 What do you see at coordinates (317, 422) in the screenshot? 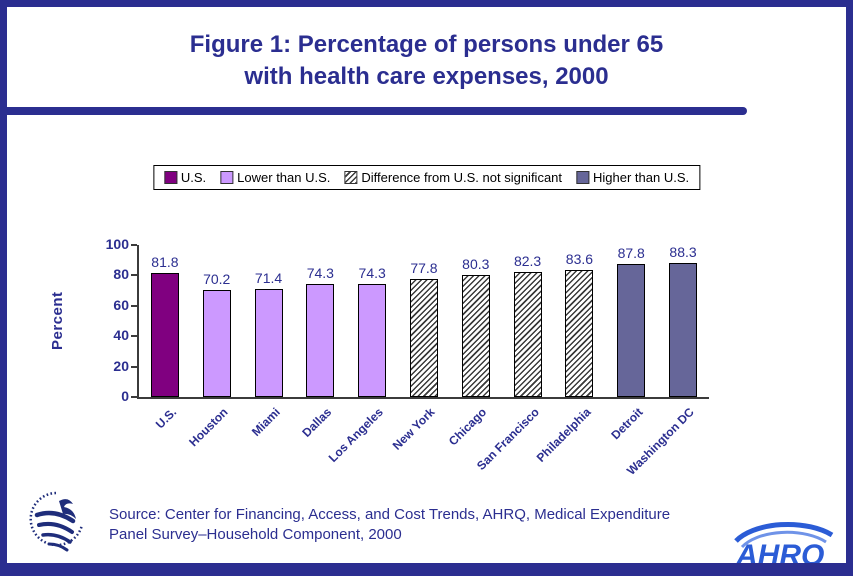
I see `x-axis-label: Dallas` at bounding box center [317, 422].